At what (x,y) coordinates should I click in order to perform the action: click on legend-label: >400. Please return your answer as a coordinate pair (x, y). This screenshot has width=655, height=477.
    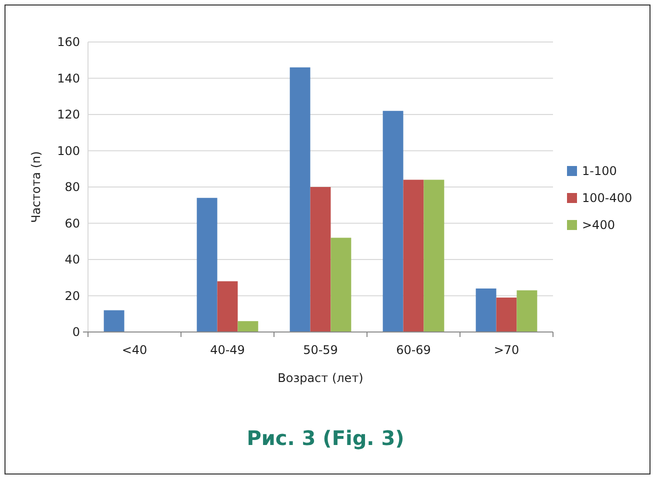
    Looking at the image, I should click on (598, 225).